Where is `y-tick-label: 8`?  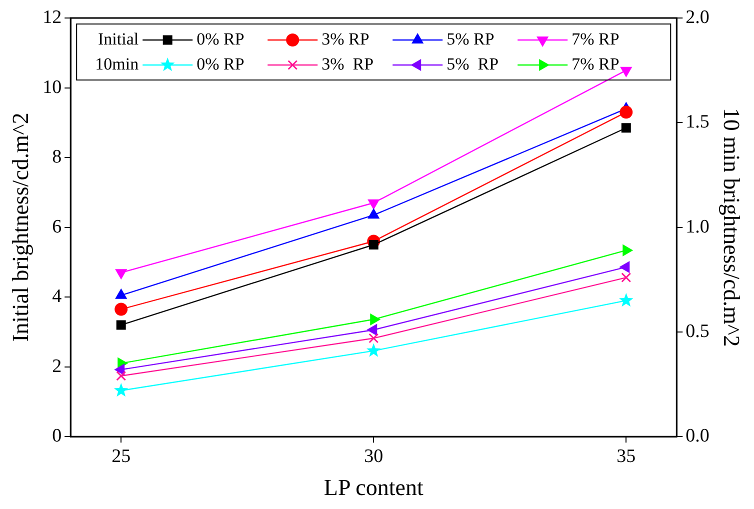 y-tick-label: 8 is located at coordinates (57, 157).